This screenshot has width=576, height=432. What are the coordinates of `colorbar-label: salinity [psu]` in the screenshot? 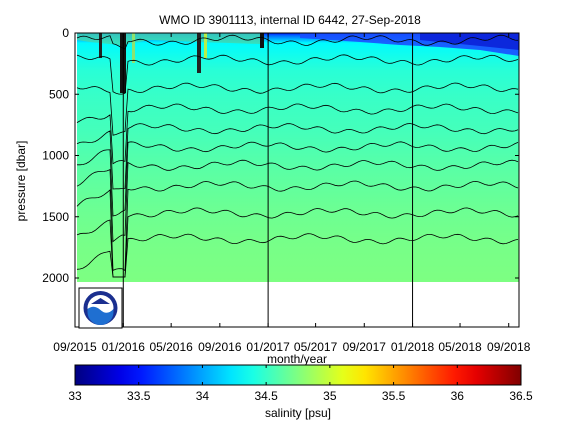 It's located at (298, 413).